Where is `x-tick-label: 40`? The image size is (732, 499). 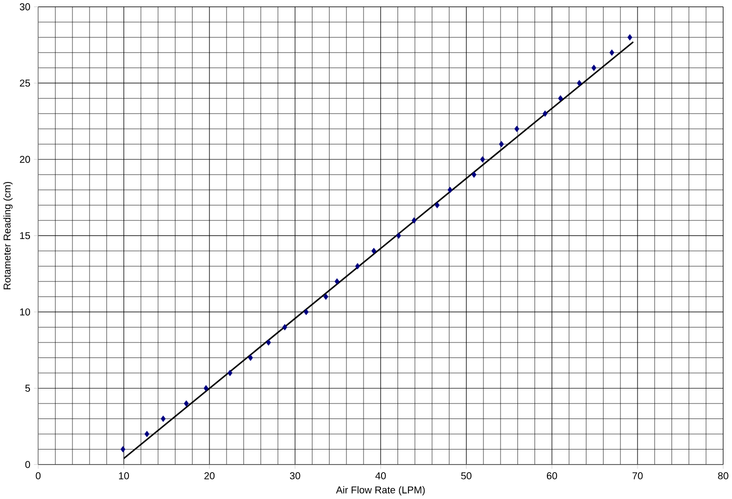 x-tick-label: 40 is located at coordinates (380, 476).